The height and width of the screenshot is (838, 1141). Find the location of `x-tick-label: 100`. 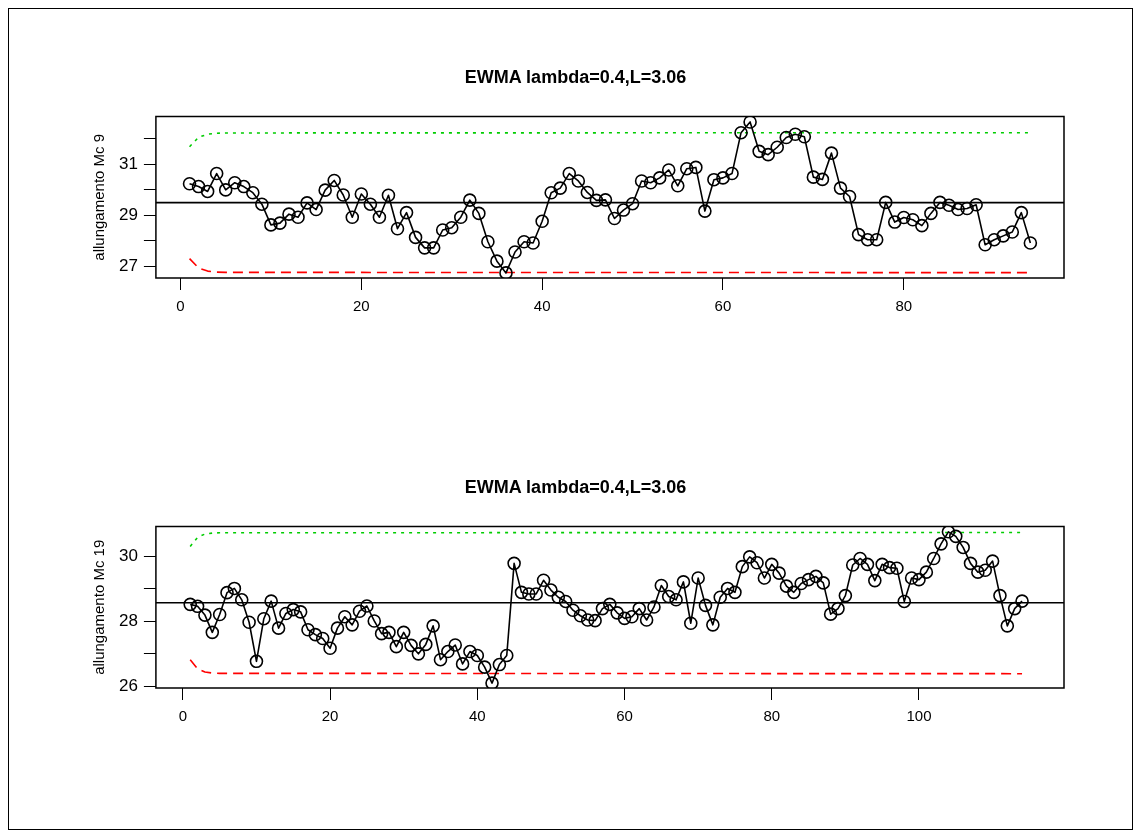

x-tick-label: 100 is located at coordinates (919, 716).